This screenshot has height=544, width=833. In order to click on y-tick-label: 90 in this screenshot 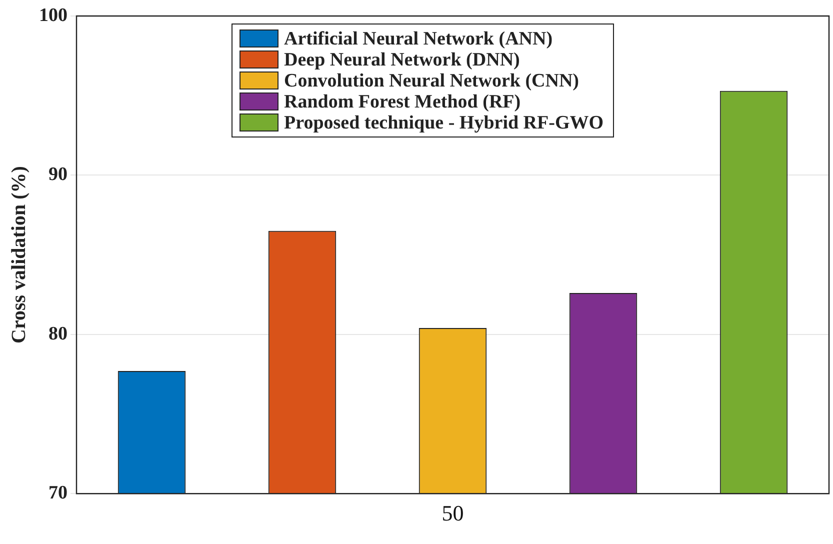, I will do `click(58, 175)`.